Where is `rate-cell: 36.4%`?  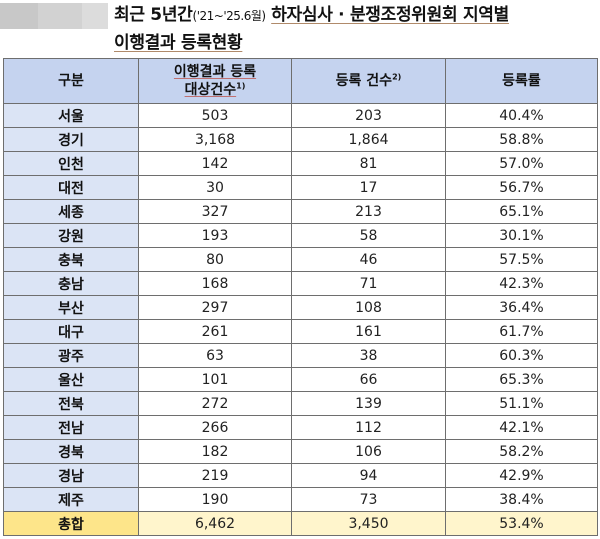 rate-cell: 36.4% is located at coordinates (521, 307).